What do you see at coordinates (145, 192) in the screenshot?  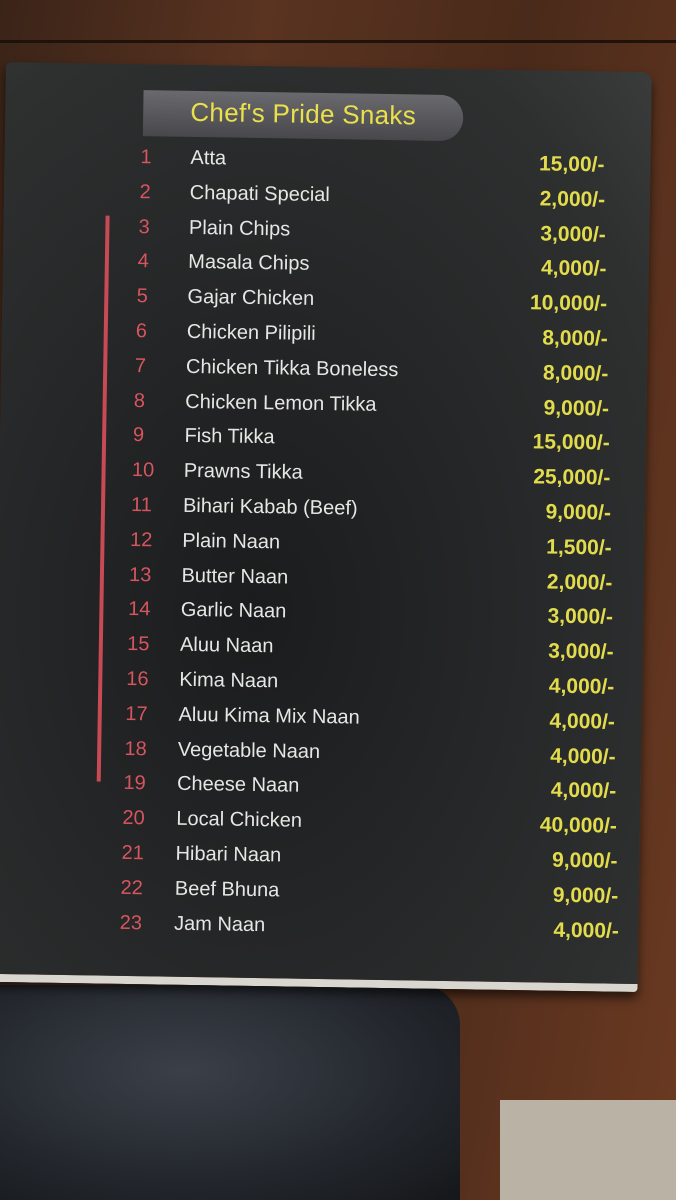 I see `item-number: 2` at bounding box center [145, 192].